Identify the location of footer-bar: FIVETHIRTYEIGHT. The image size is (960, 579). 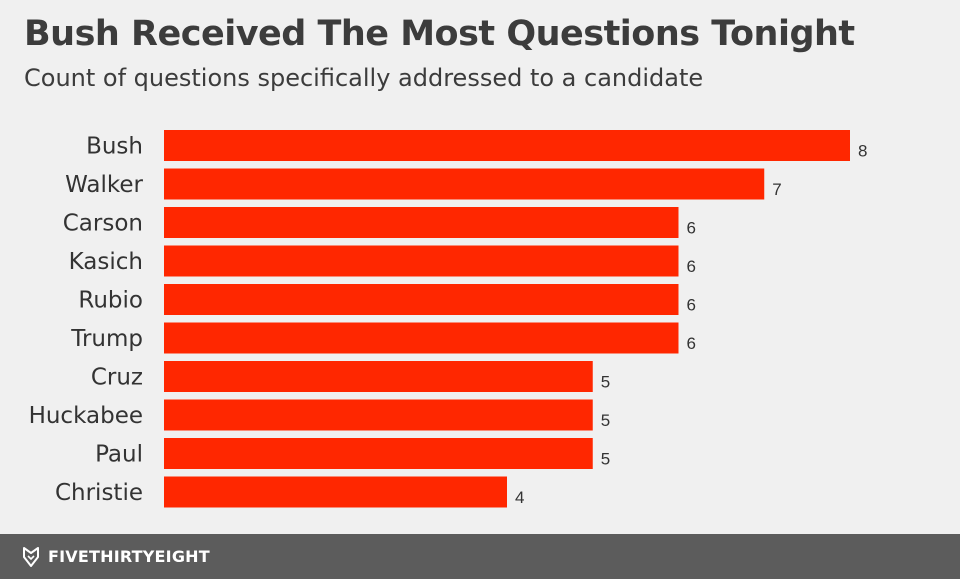
(480, 556).